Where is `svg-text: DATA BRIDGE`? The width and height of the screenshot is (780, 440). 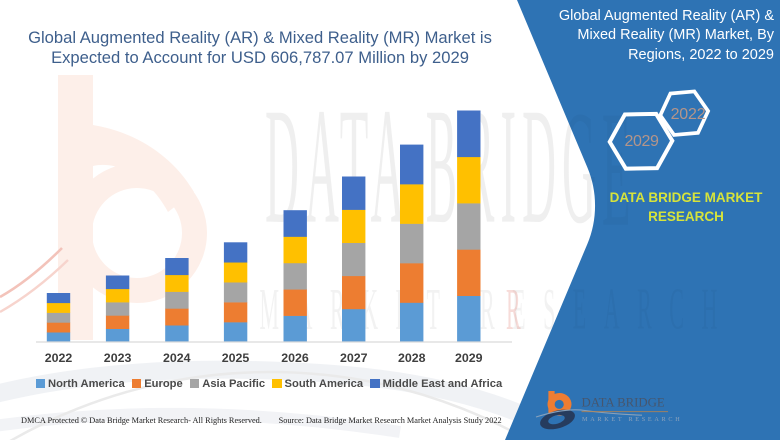 svg-text: DATA BRIDGE is located at coordinates (623, 402).